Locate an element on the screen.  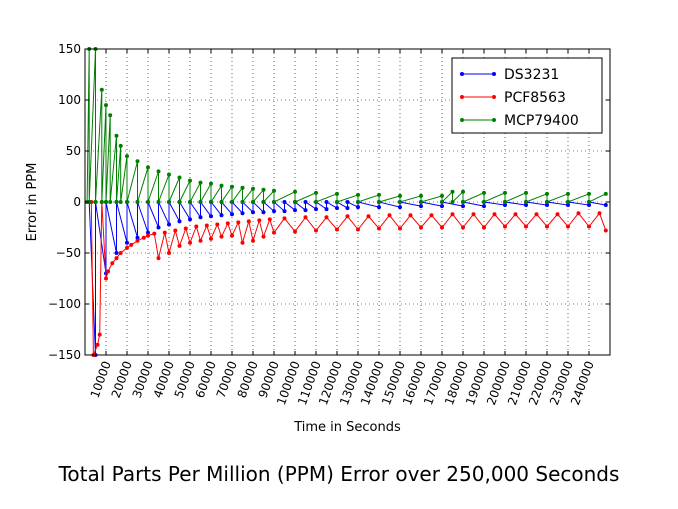
legend-label-ds3231: DS3231 is located at coordinates (531, 75).